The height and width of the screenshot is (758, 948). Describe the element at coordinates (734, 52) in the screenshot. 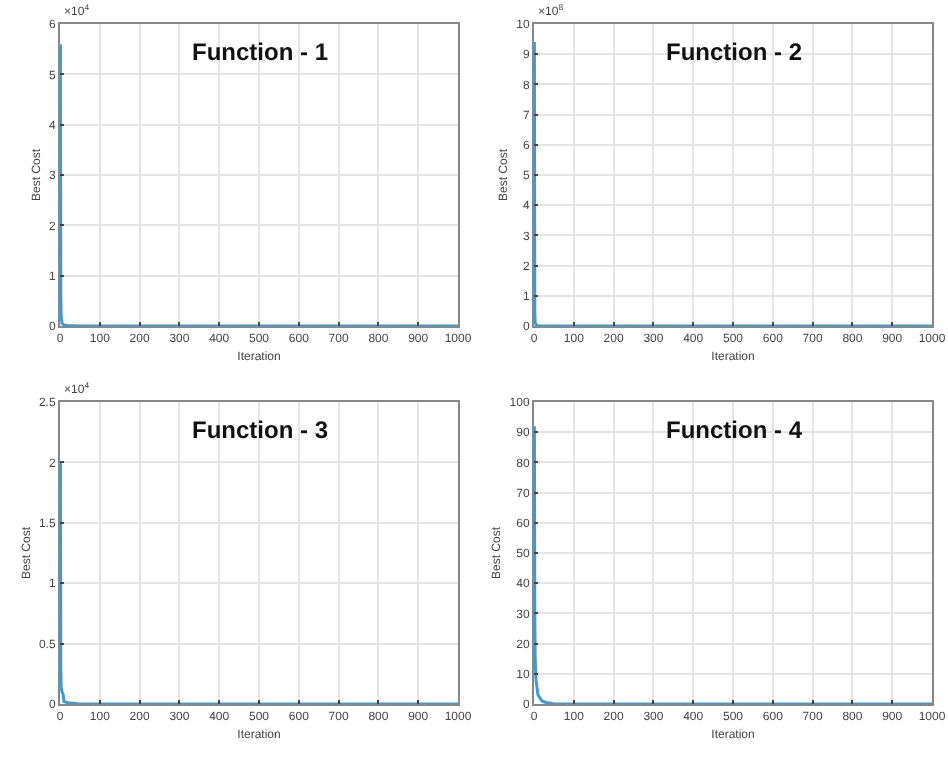

I see `text: Function - 2` at that location.